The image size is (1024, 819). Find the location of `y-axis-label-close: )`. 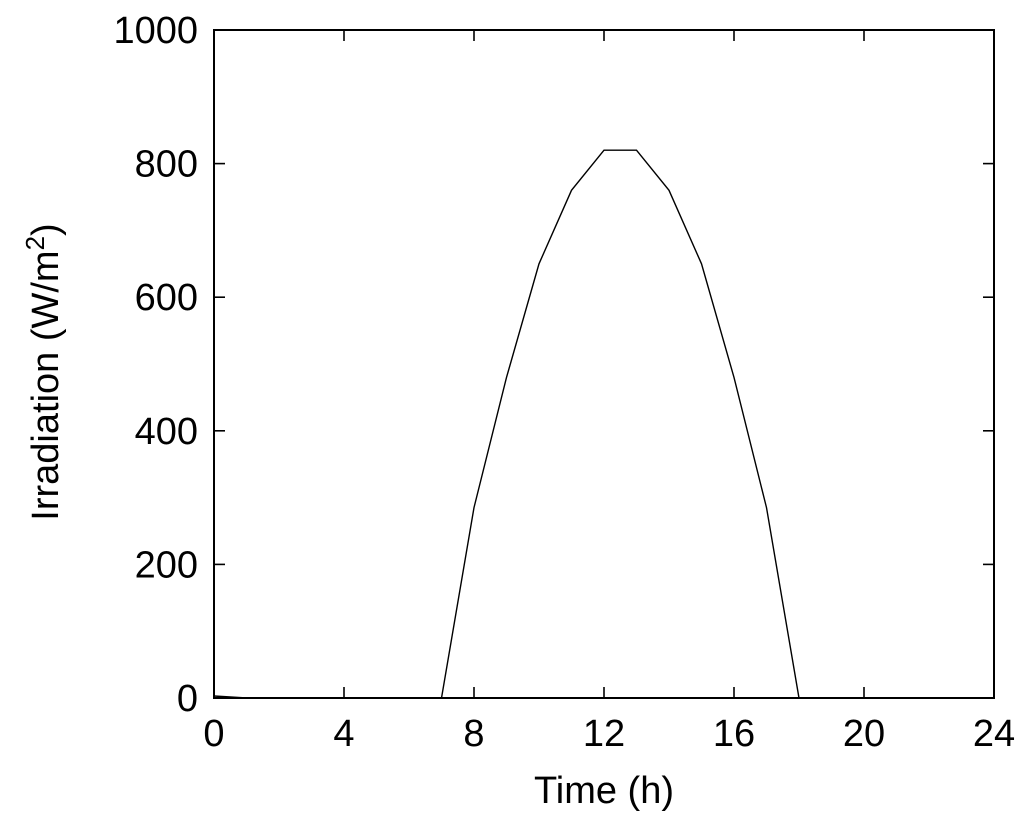

y-axis-label-close: ) is located at coordinates (46, 229).